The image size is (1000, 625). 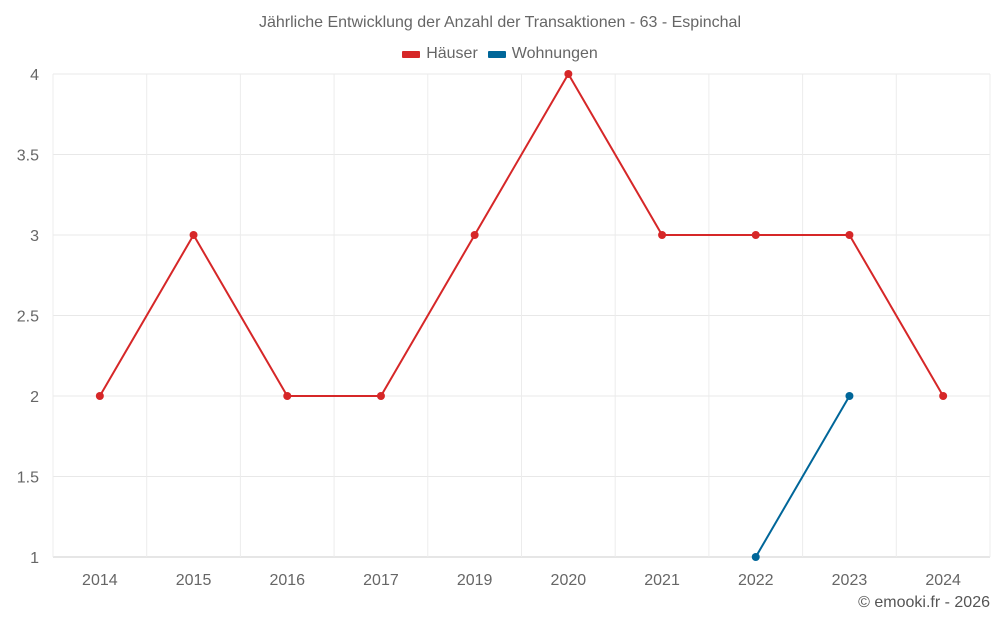 What do you see at coordinates (28, 478) in the screenshot?
I see `y-tick-label: 1.5` at bounding box center [28, 478].